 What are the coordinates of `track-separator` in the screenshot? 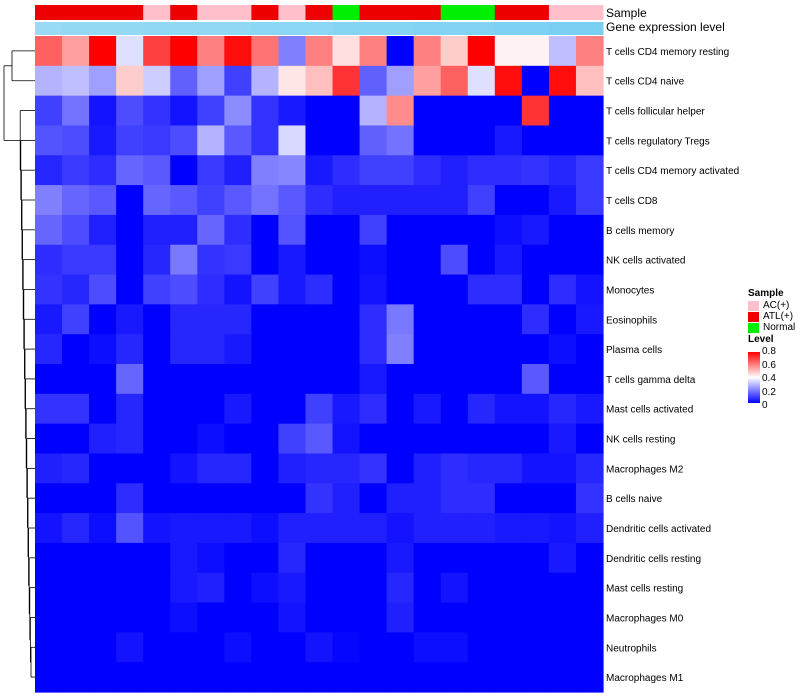 It's located at (319, 21).